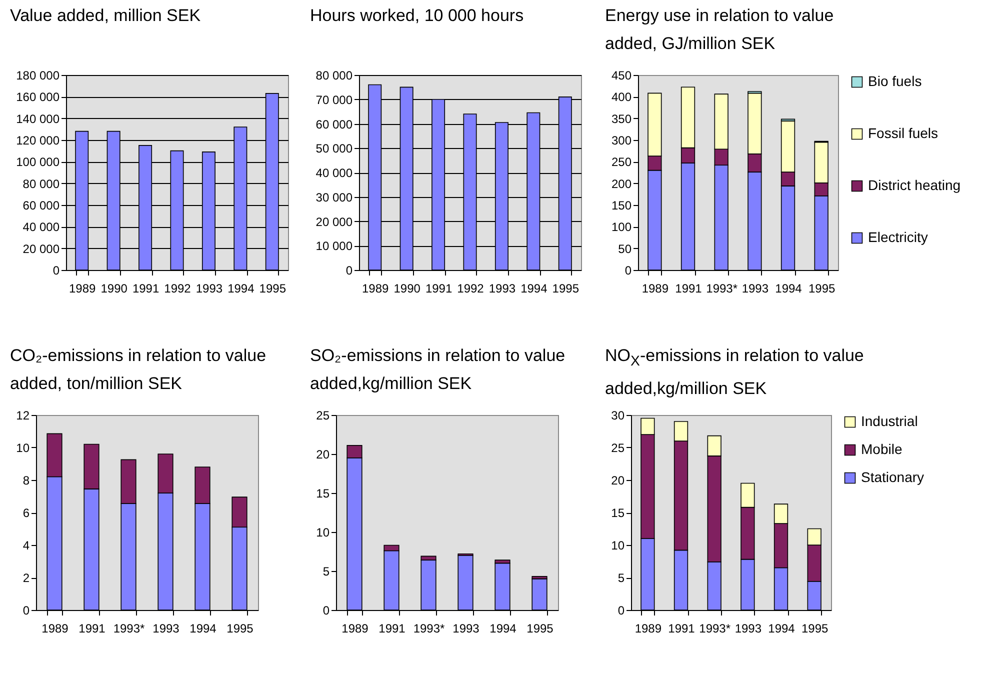 The height and width of the screenshot is (681, 993). What do you see at coordinates (621, 141) in the screenshot?
I see `y-tick-label: 300` at bounding box center [621, 141].